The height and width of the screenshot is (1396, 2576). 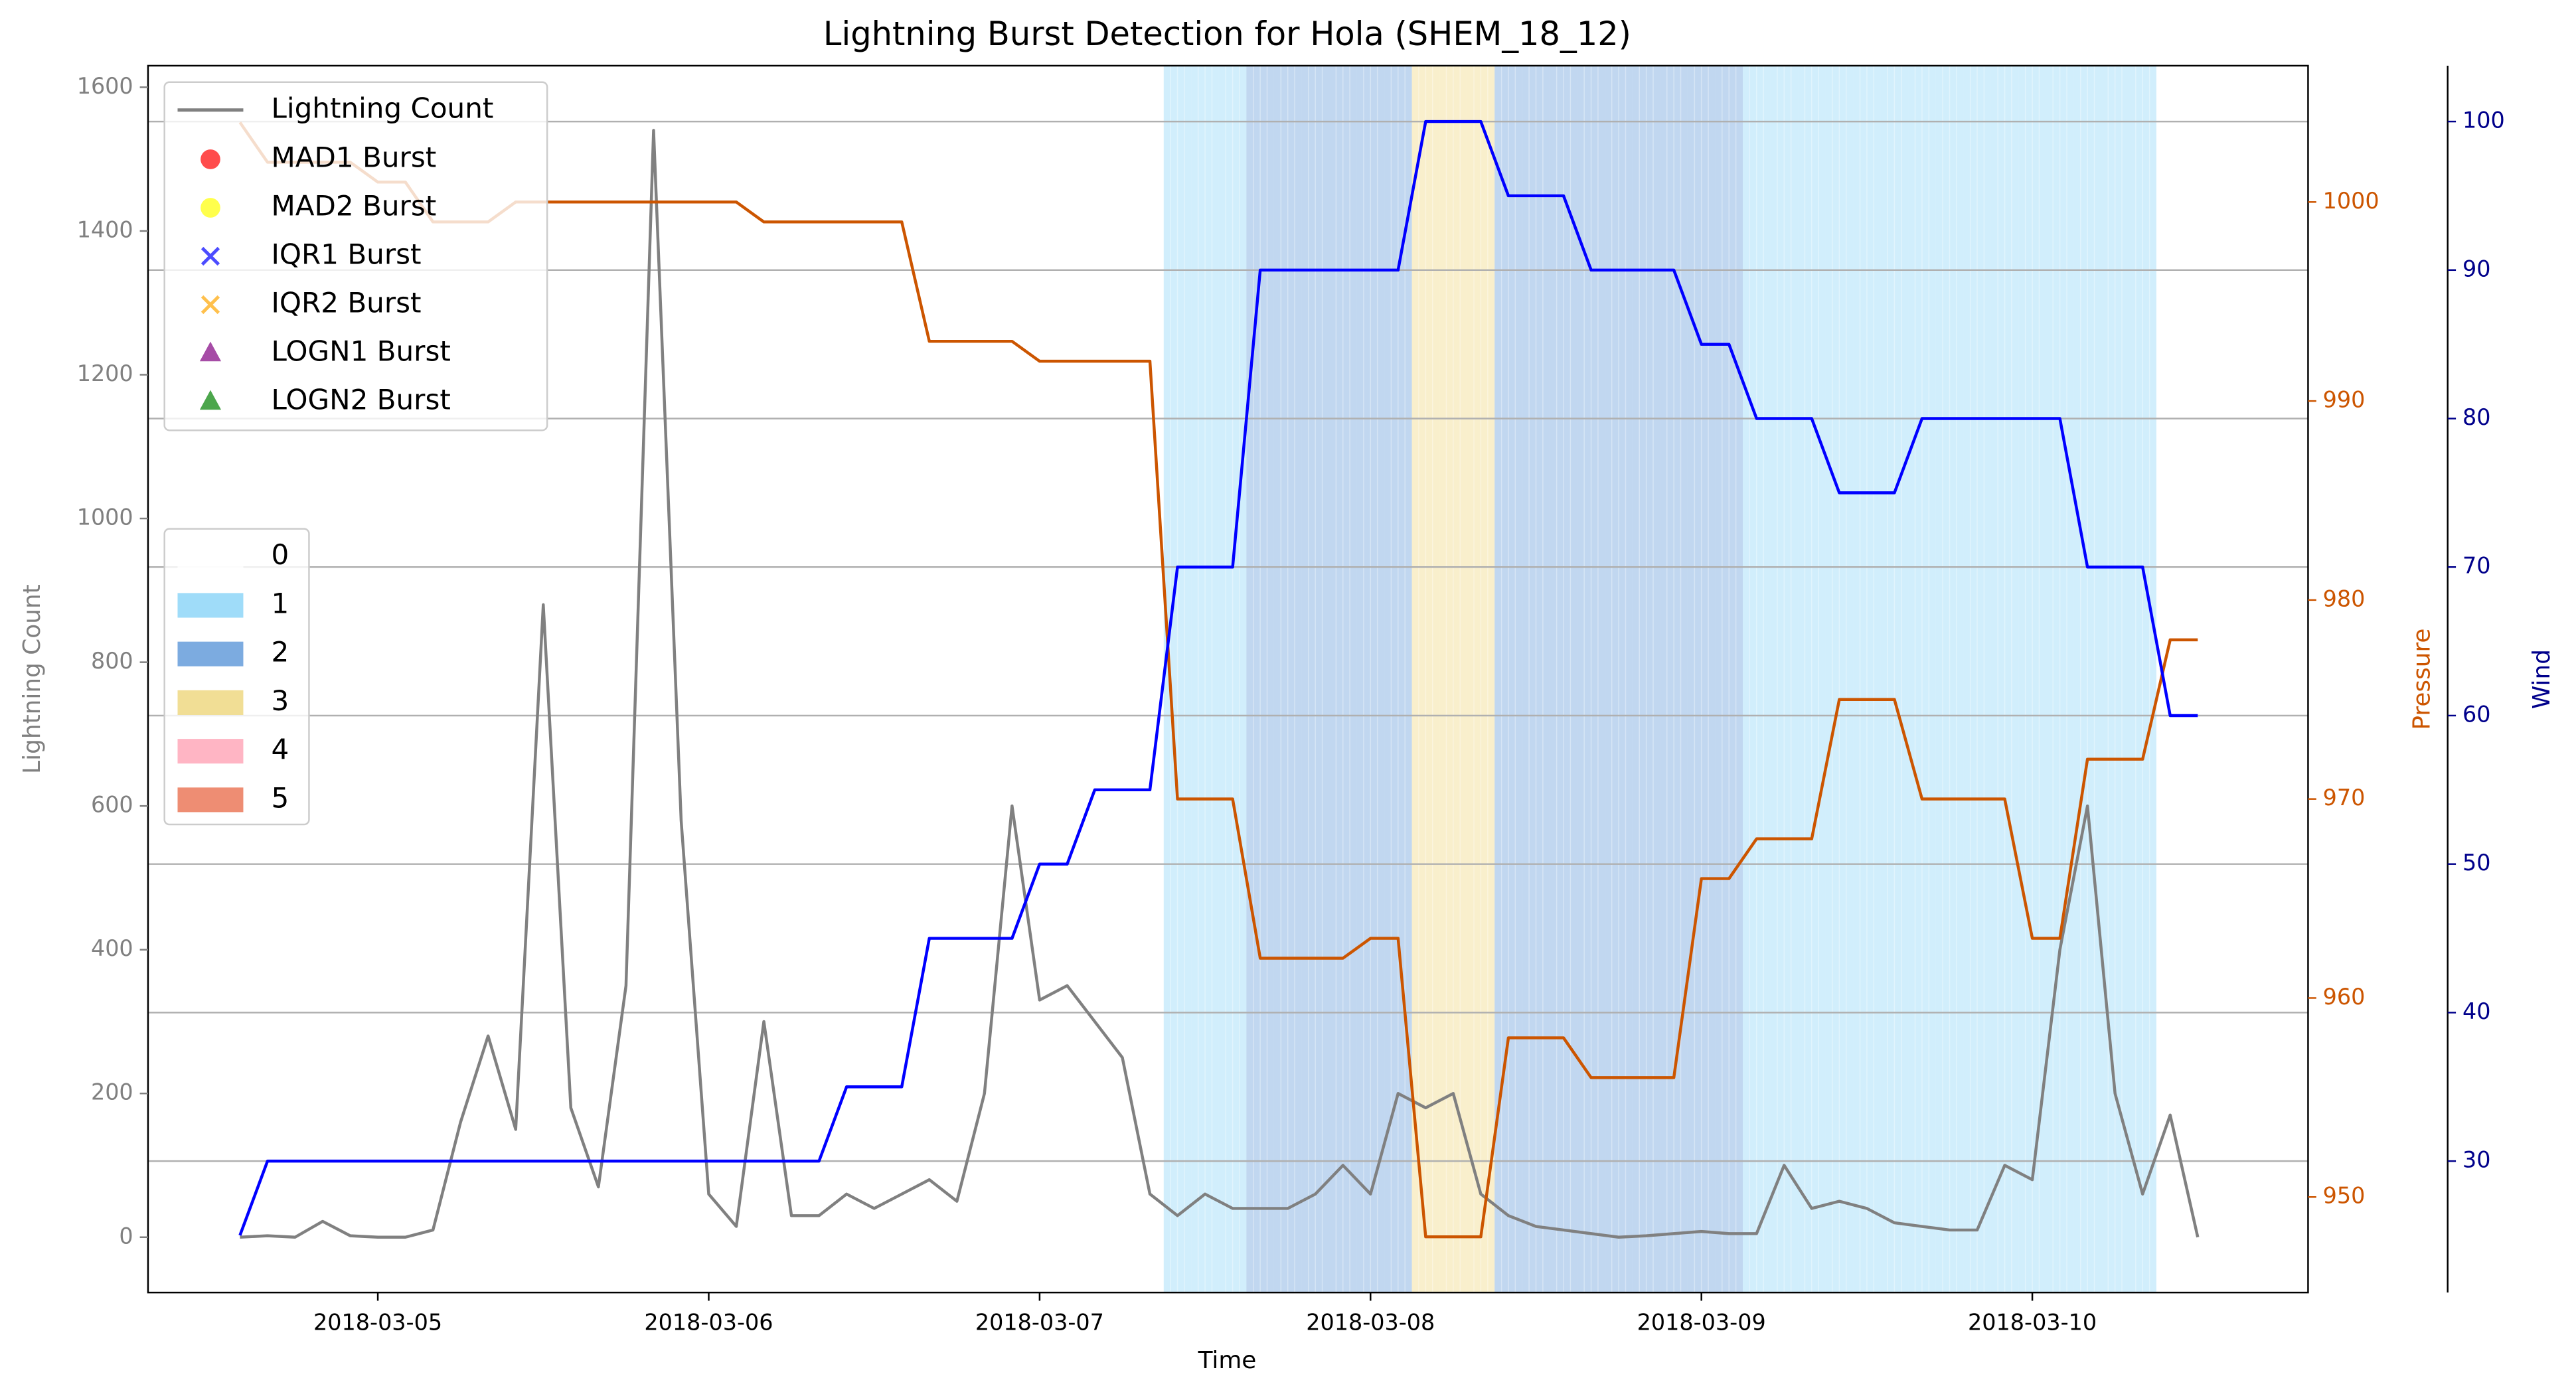 What do you see at coordinates (2476, 566) in the screenshot?
I see `y3-tick-label: 70` at bounding box center [2476, 566].